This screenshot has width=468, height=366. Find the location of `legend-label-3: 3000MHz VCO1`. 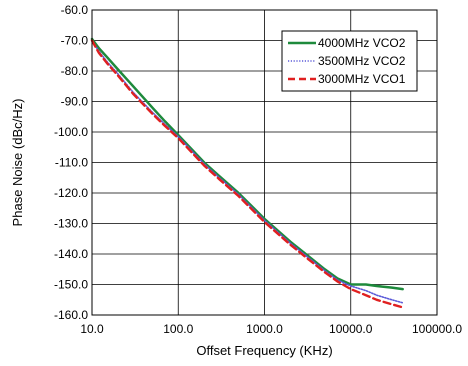

legend-label-3: 3000MHz VCO1 is located at coordinates (362, 79).